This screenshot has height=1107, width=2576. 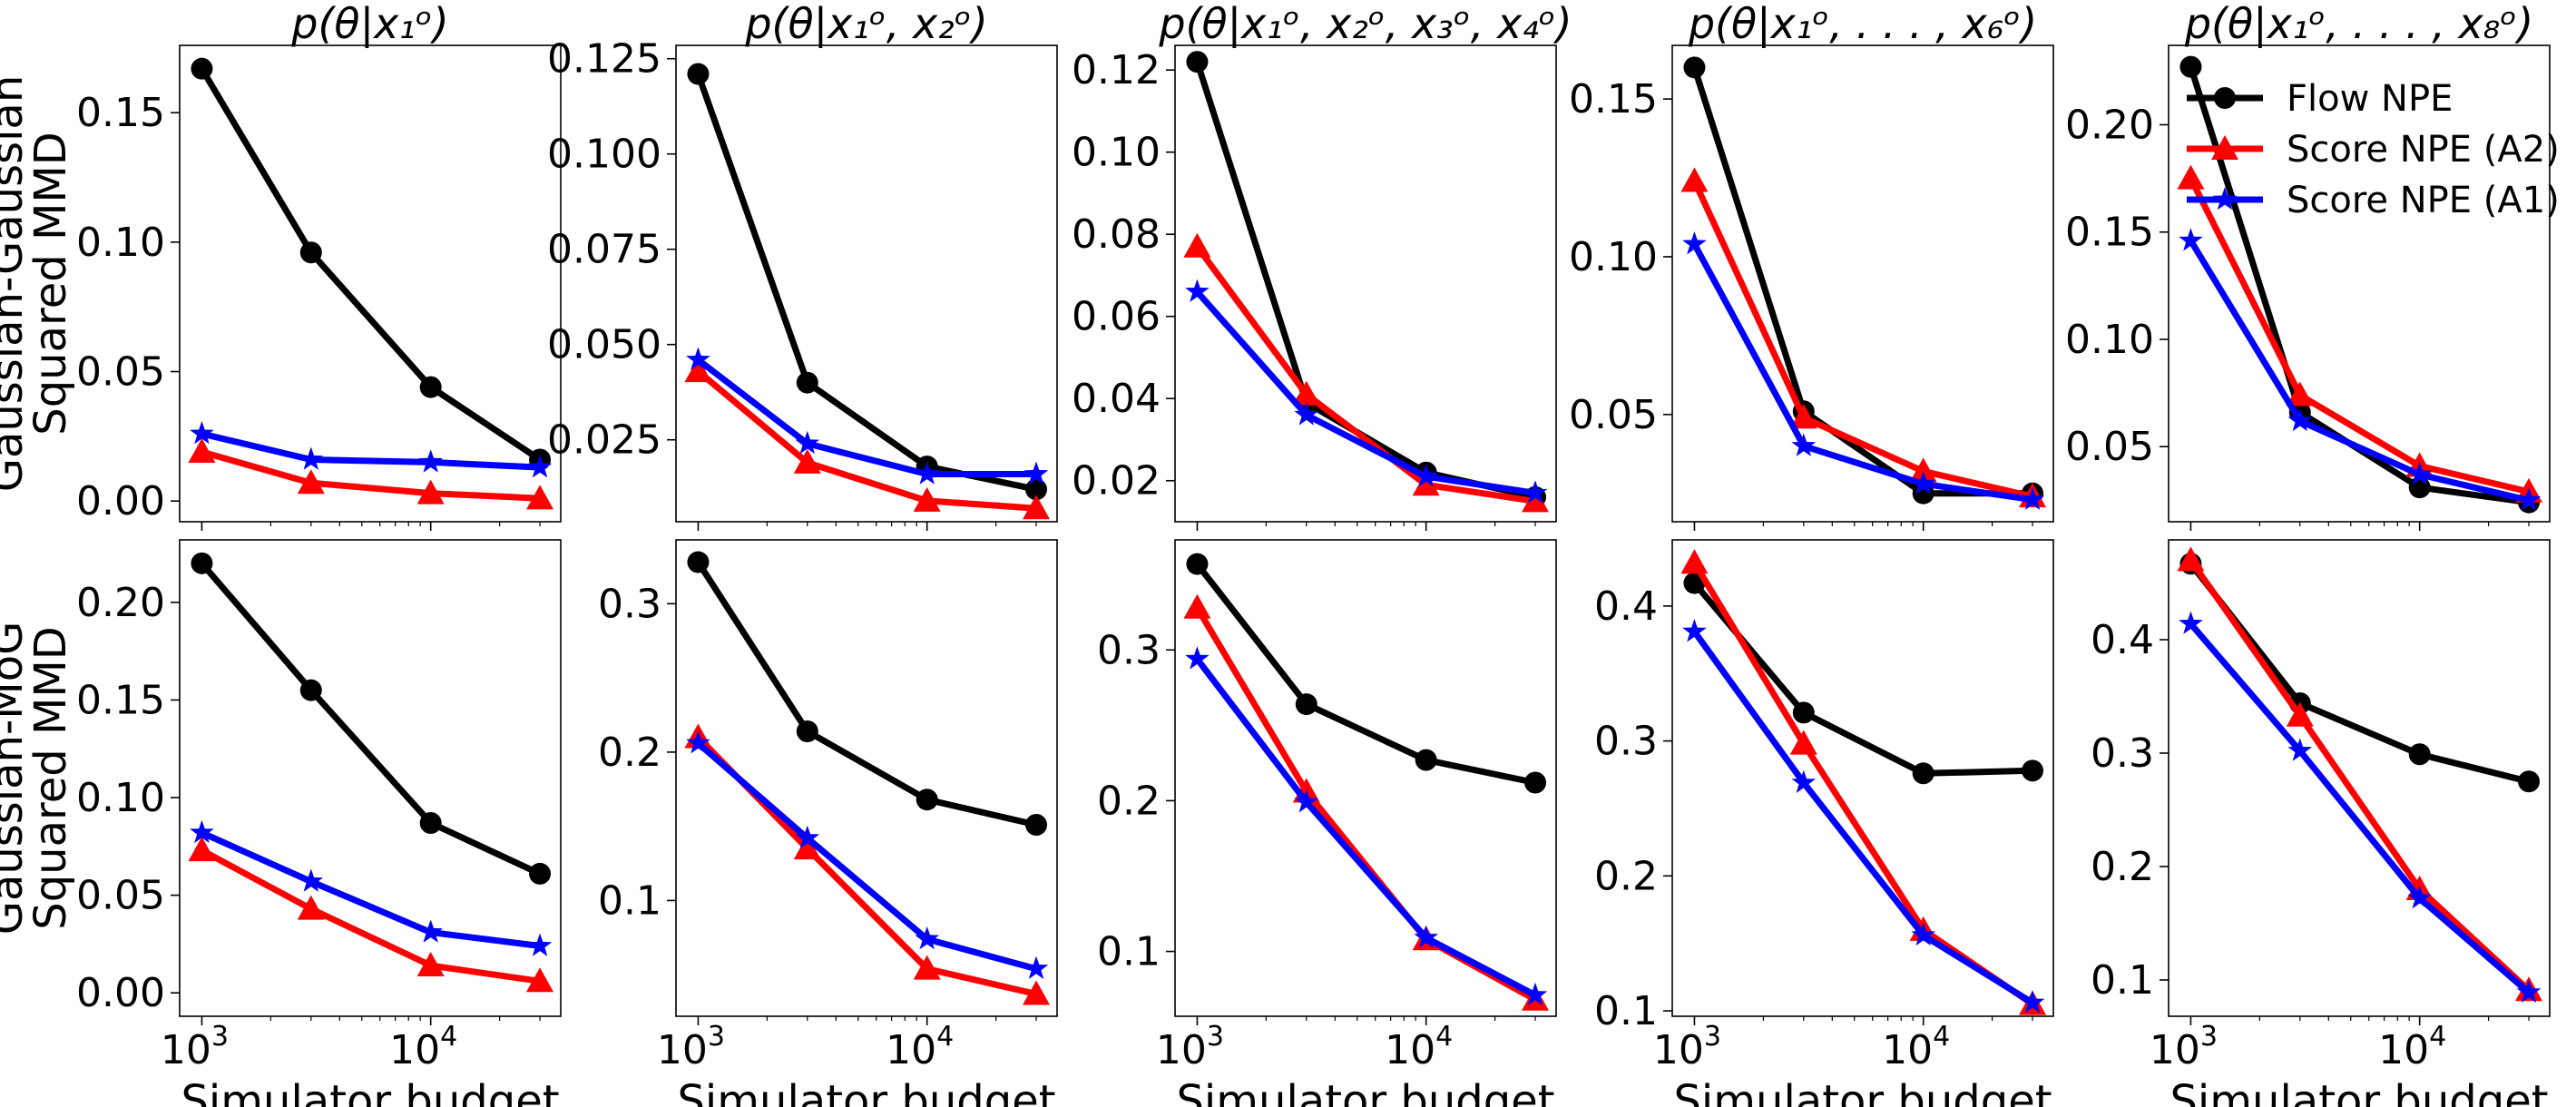 I want to click on panel-title-4: p(θ|x₁ᵒ, . . . , x₆ᵒ), so click(x=1862, y=25).